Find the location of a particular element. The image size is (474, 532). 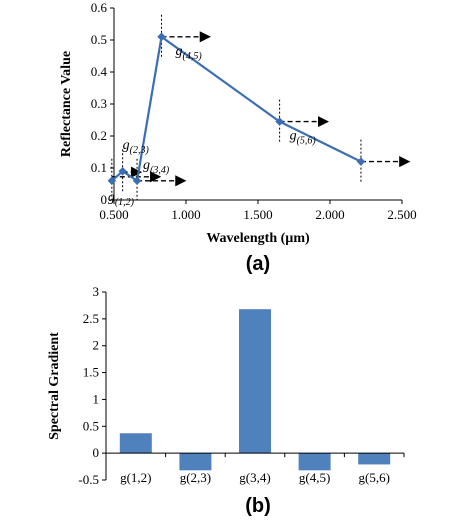

y-tick-label: 2 is located at coordinates (96, 345).